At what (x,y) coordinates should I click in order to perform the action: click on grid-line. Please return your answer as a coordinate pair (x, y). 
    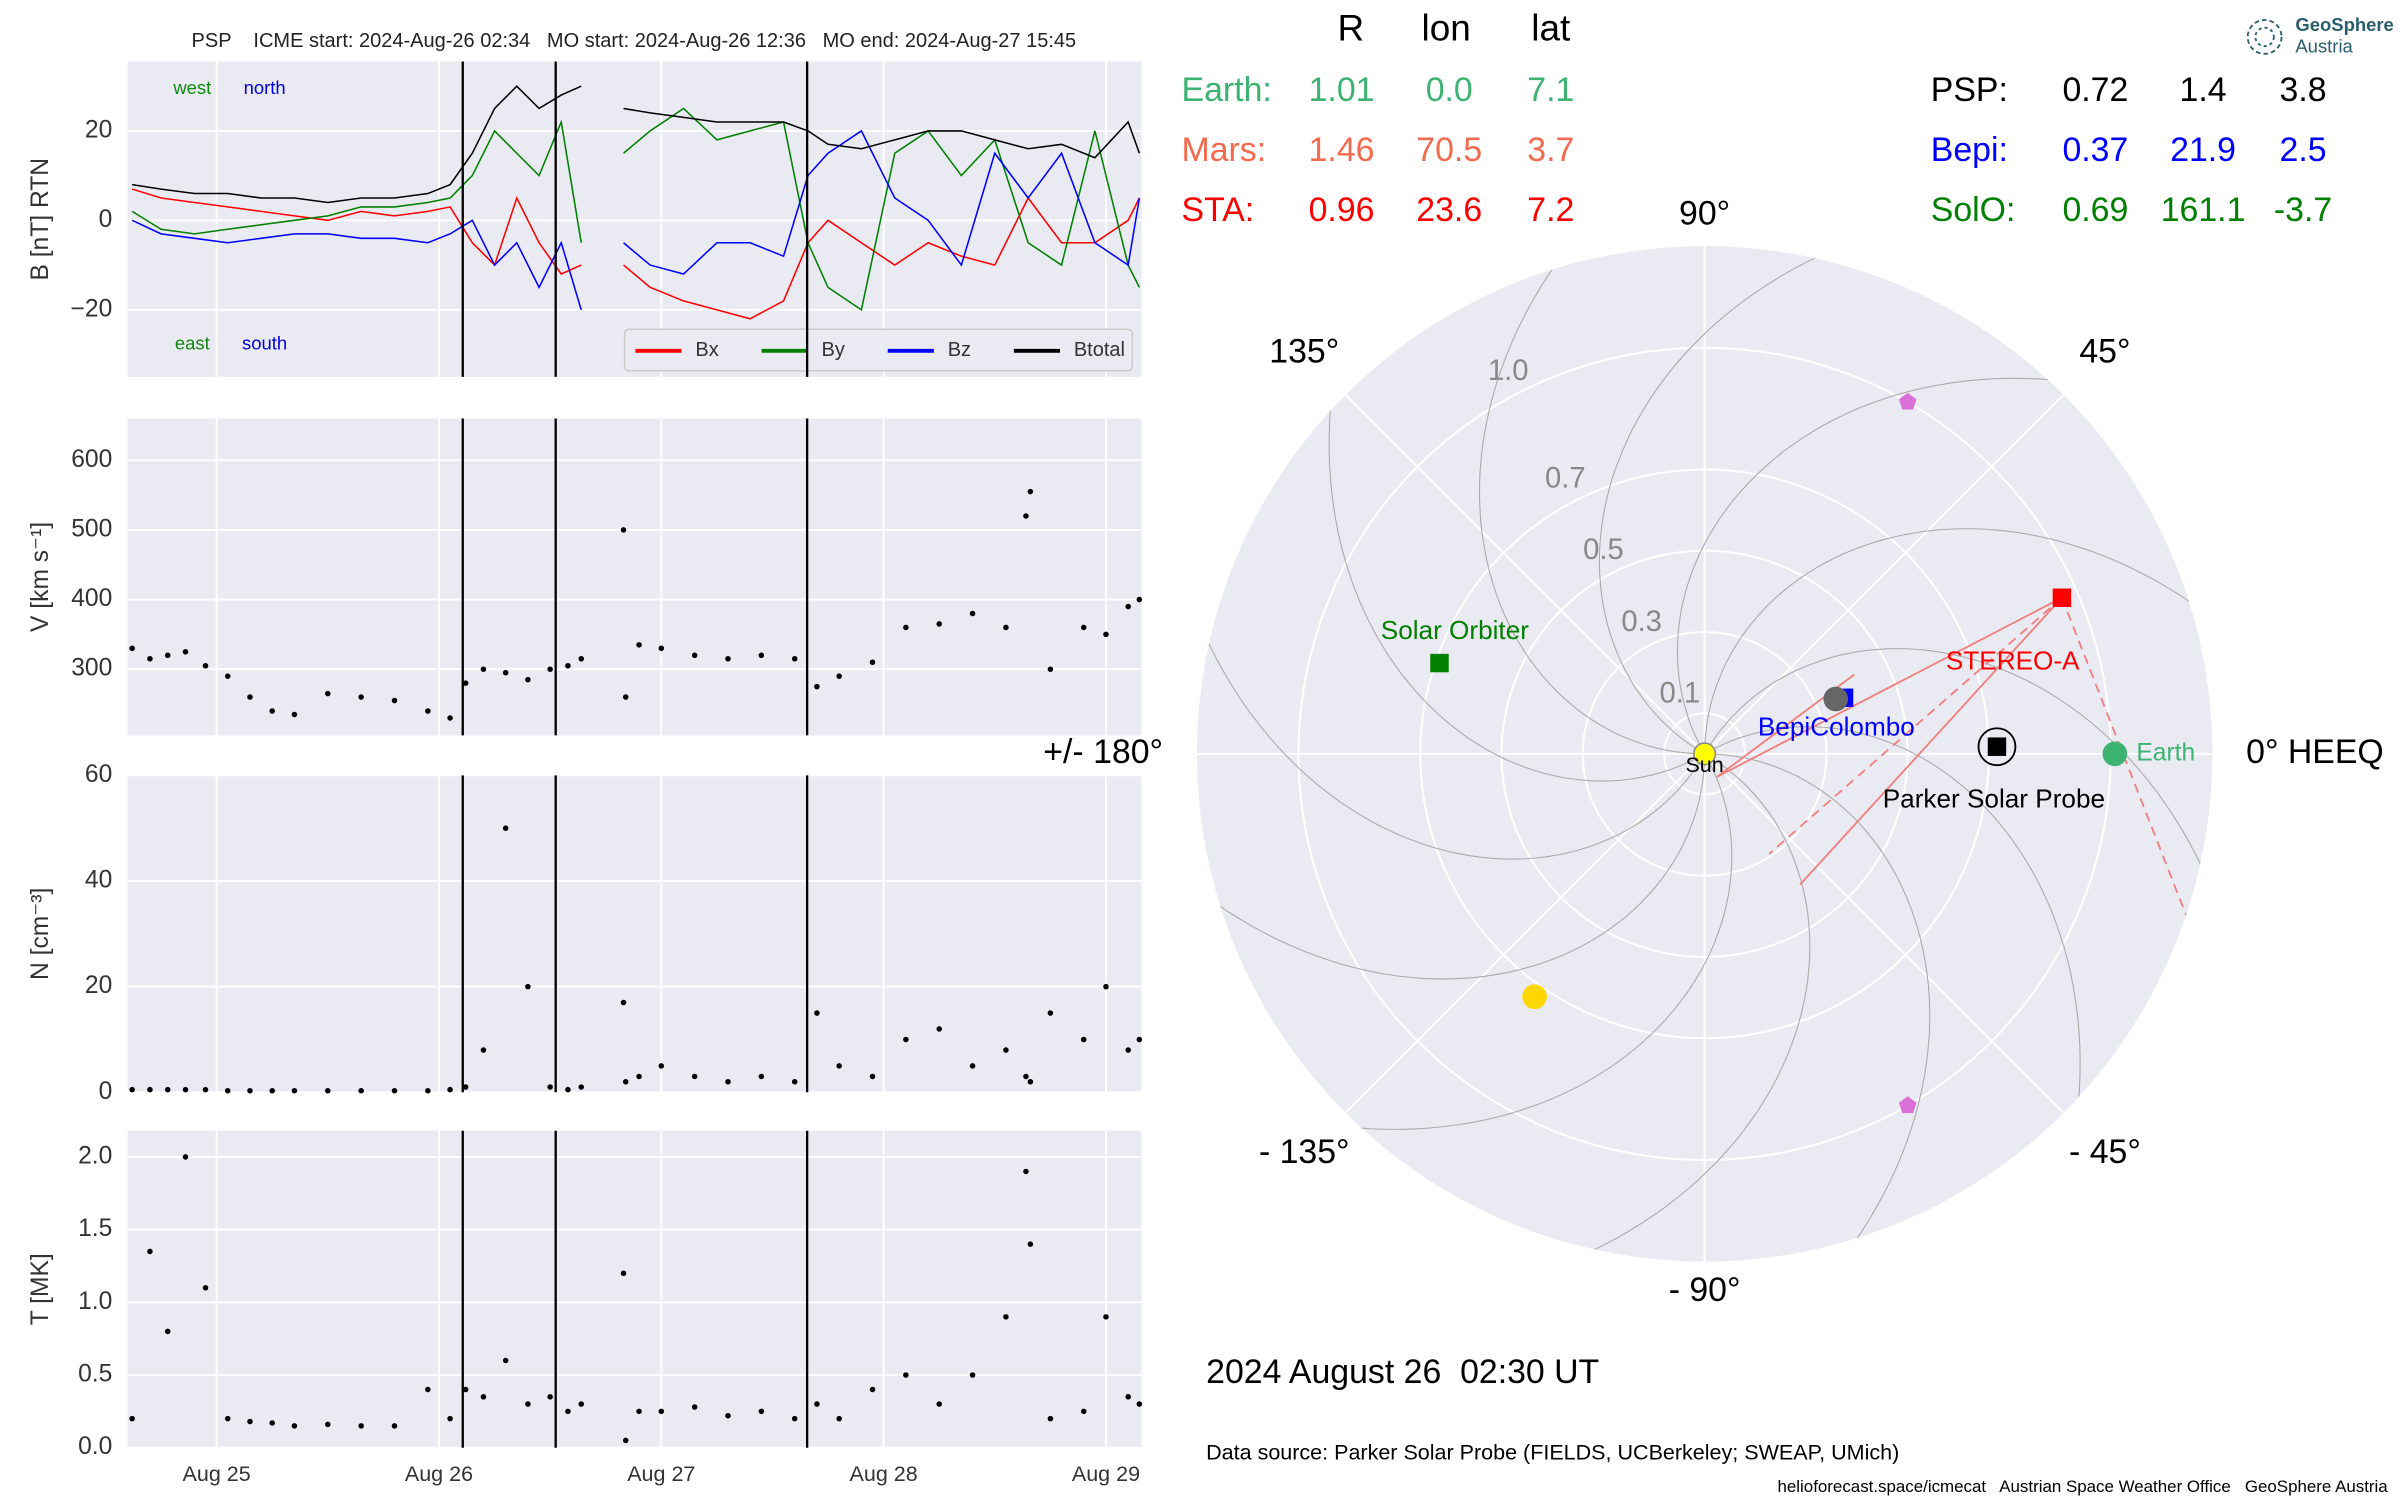
    Looking at the image, I should click on (1525, 574).